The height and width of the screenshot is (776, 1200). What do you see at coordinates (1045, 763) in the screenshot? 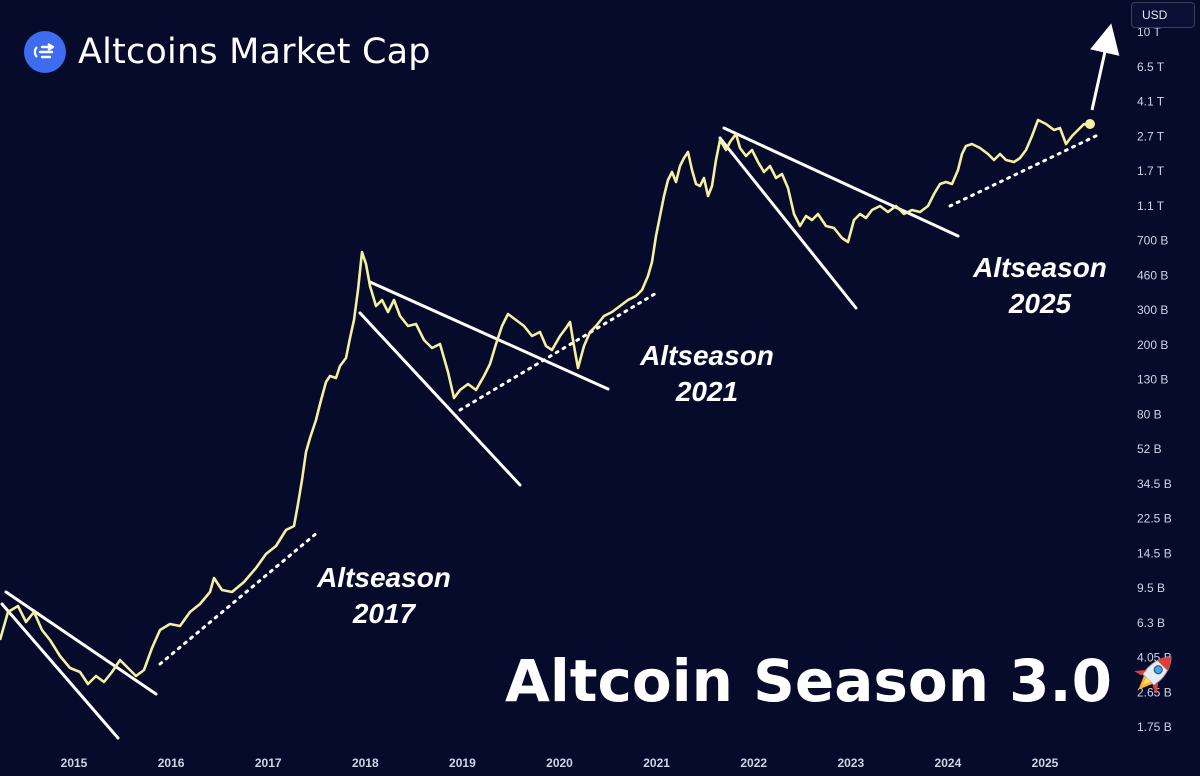
I see `x-tick-label: 2025` at bounding box center [1045, 763].